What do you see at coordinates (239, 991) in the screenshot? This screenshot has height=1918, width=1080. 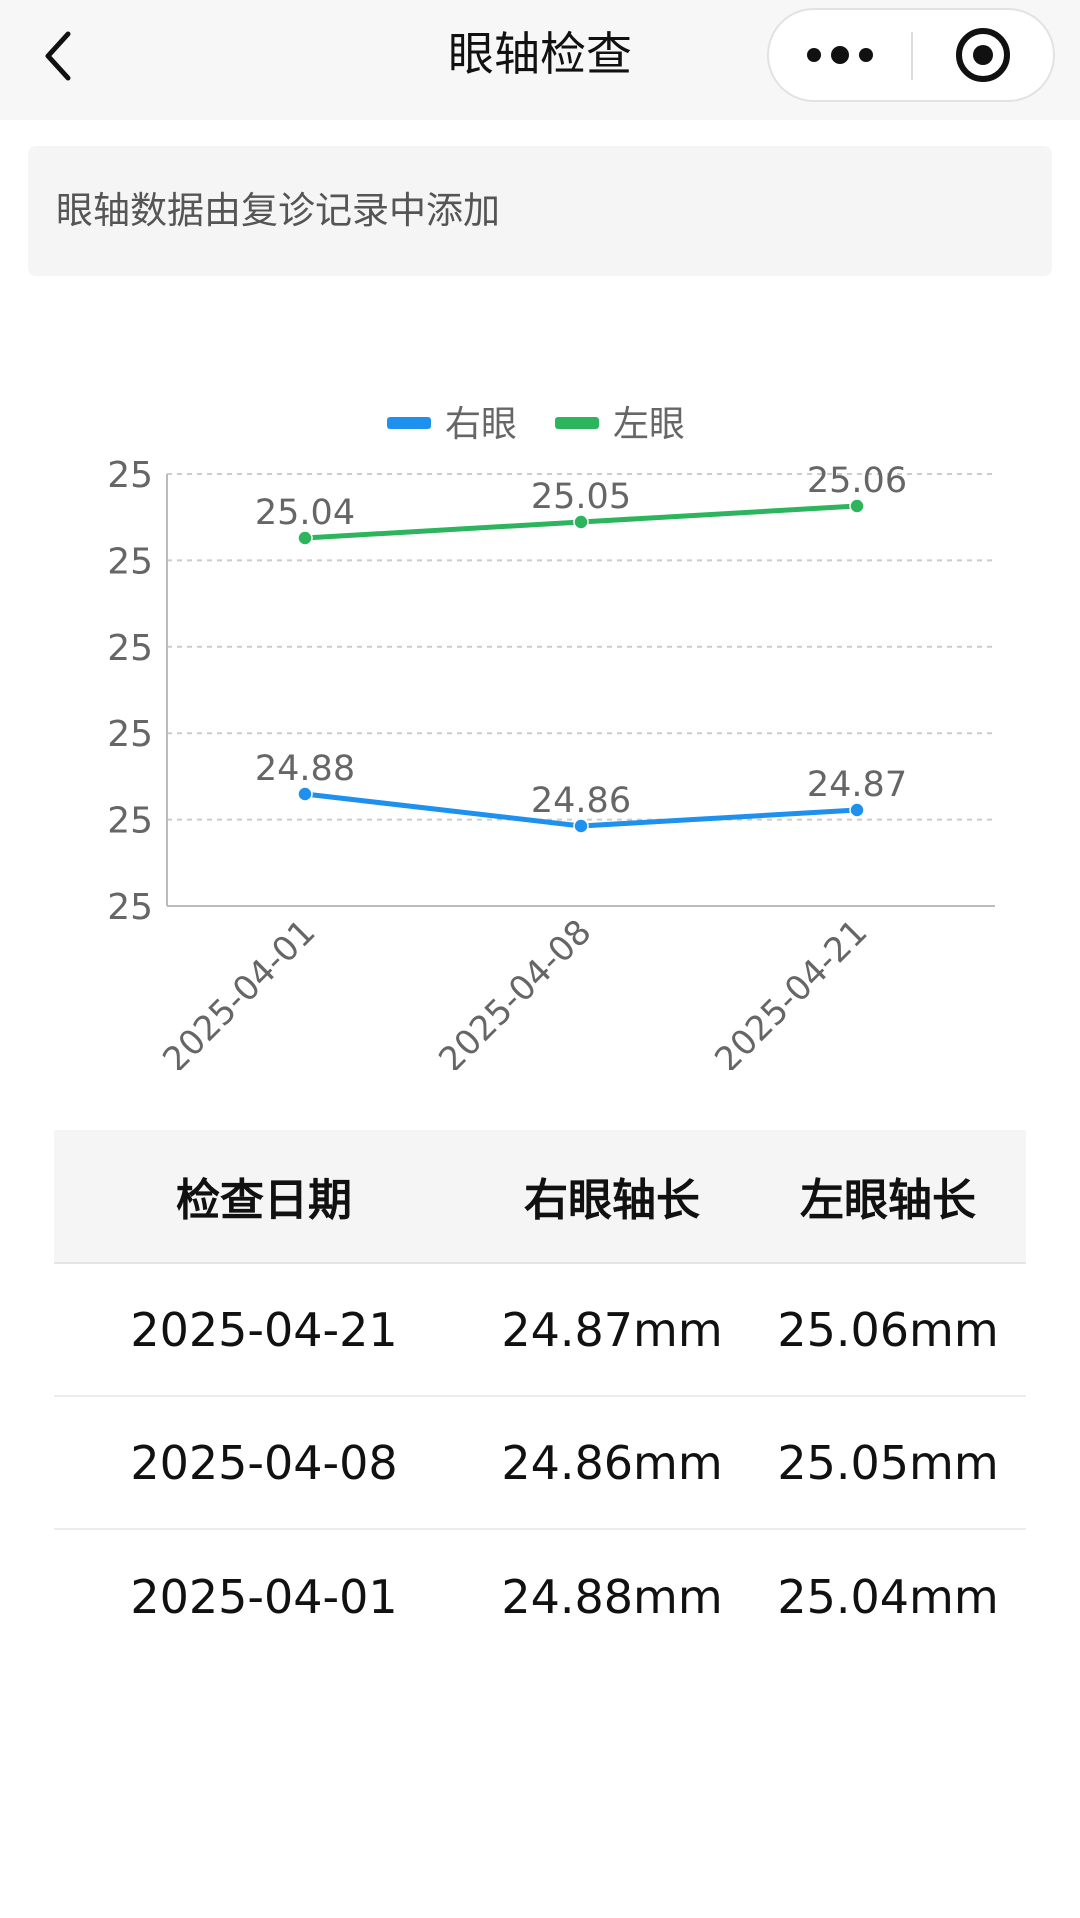 I see `x-tick-label: 2025-04-01` at bounding box center [239, 991].